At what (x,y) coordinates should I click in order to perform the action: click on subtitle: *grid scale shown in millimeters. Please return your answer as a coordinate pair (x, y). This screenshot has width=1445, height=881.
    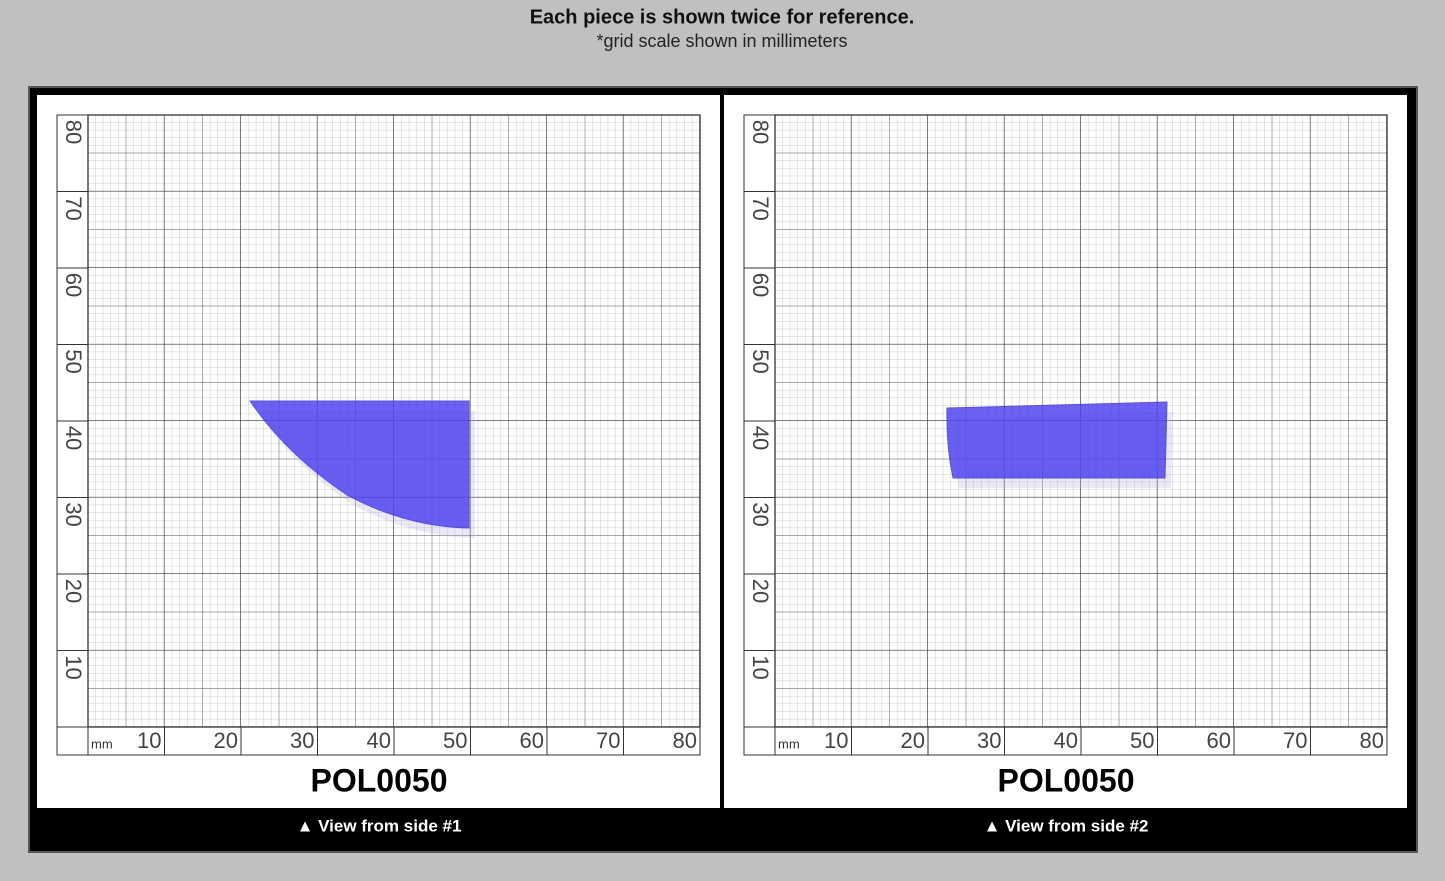
    Looking at the image, I should click on (721, 41).